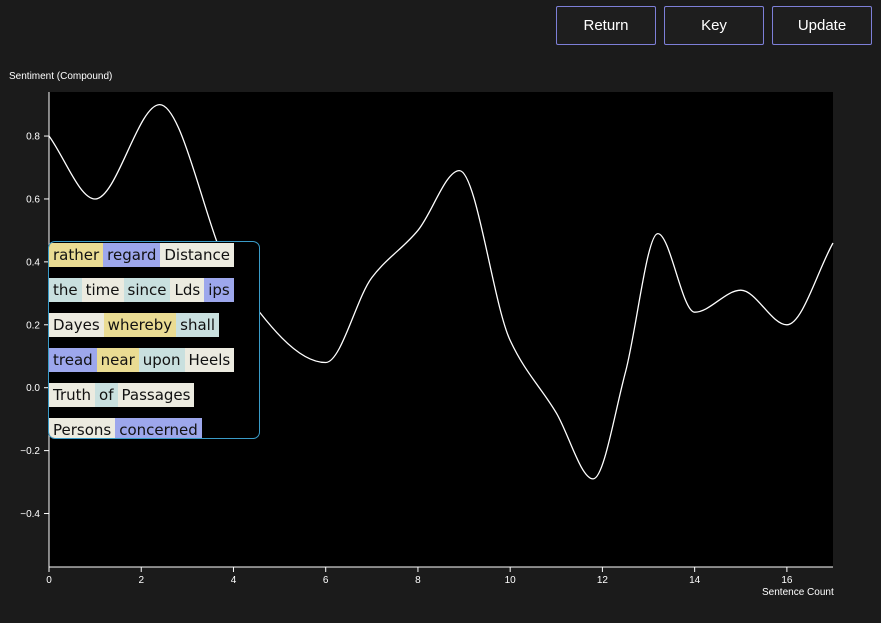  What do you see at coordinates (117, 360) in the screenshot?
I see `word-token: near` at bounding box center [117, 360].